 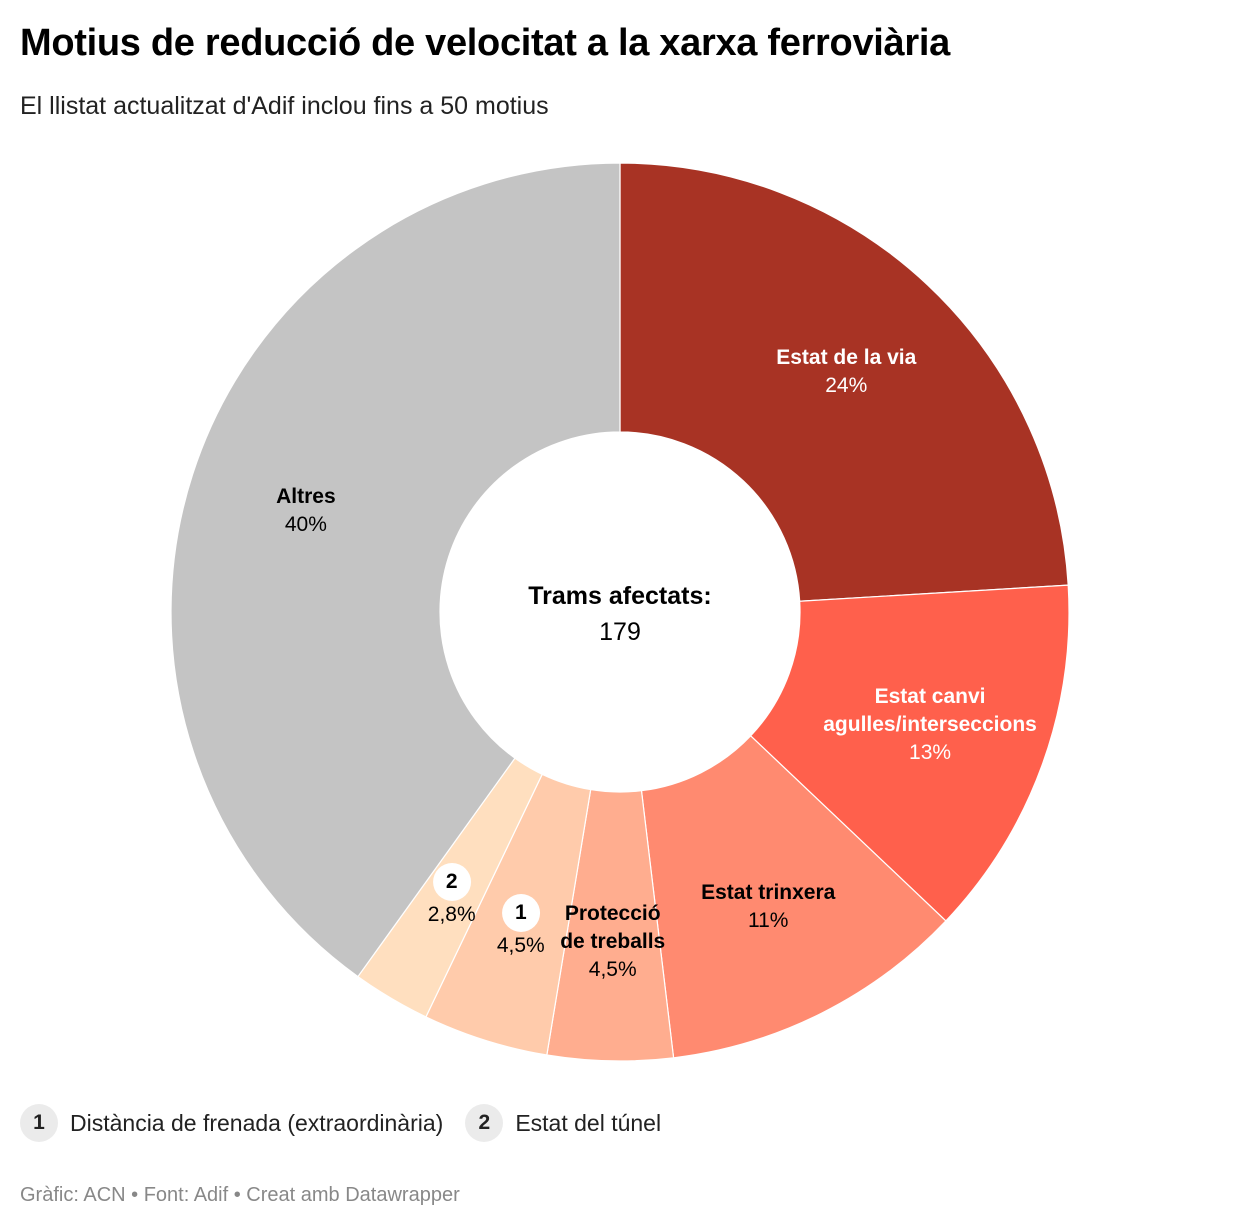 What do you see at coordinates (257, 1122) in the screenshot?
I see `legend-label: Distància de frenada (extraordinària)` at bounding box center [257, 1122].